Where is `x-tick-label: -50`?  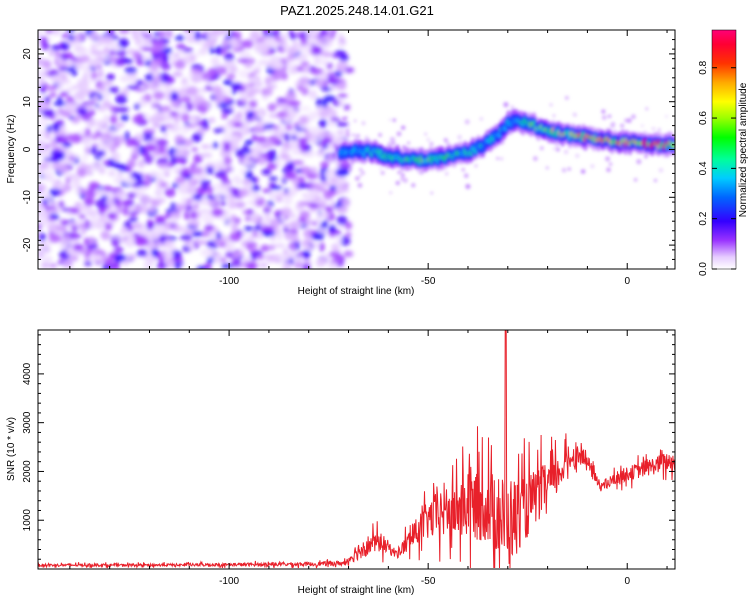
x-tick-label: -50 is located at coordinates (428, 281).